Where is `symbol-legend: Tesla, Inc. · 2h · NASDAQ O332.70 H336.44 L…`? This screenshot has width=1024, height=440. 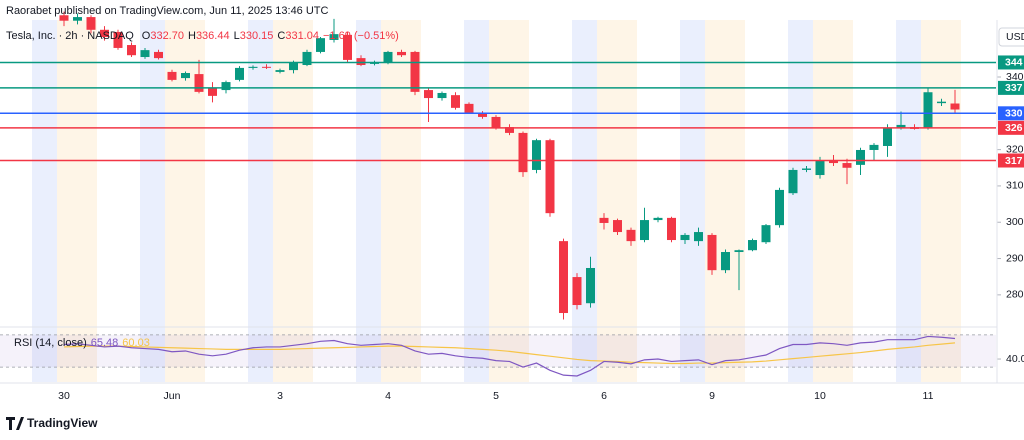
symbol-legend: Tesla, Inc. · 2h · NASDAQ O332.70 H336.44 L… is located at coordinates (202, 36).